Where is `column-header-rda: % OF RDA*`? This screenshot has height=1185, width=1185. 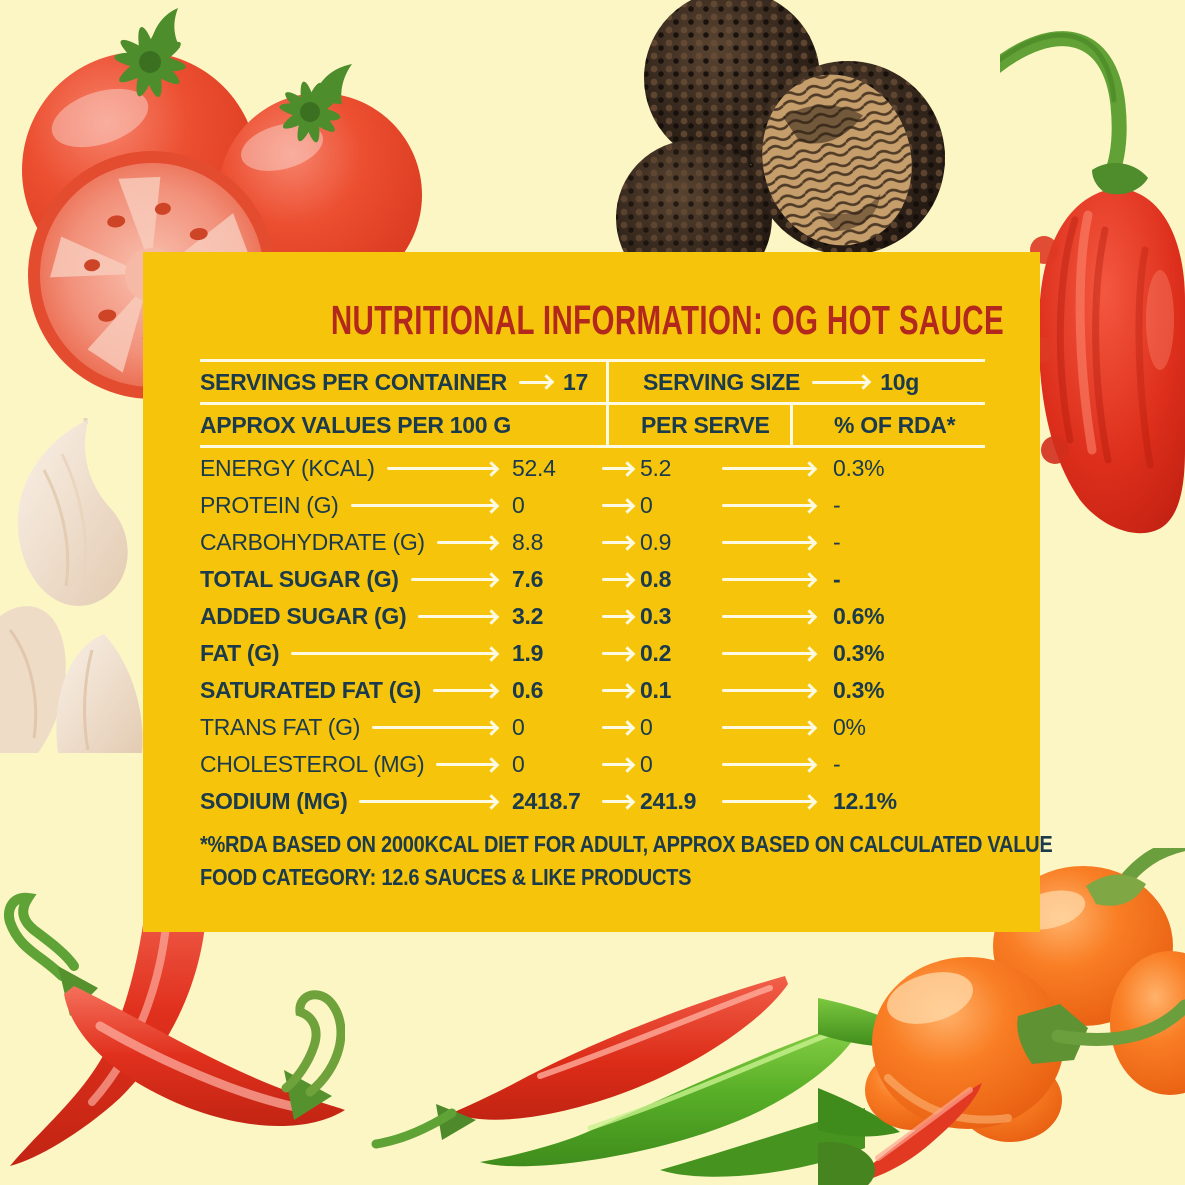
column-header-rda: % OF RDA* is located at coordinates (895, 424).